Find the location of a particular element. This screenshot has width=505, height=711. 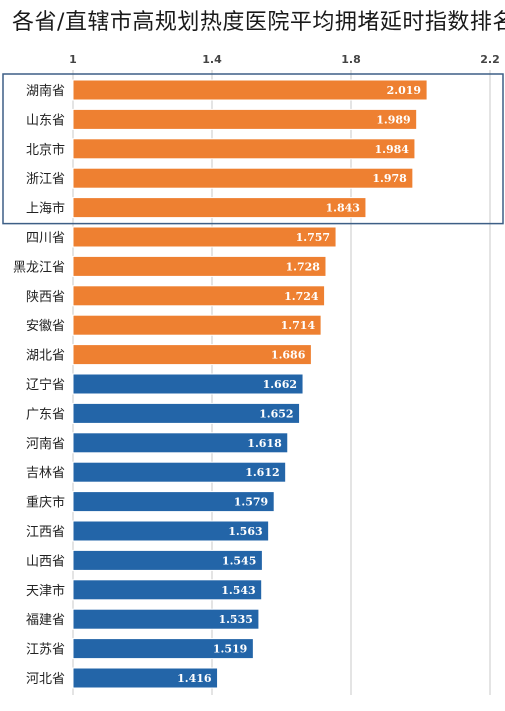

value-label: 1.686 is located at coordinates (288, 355).